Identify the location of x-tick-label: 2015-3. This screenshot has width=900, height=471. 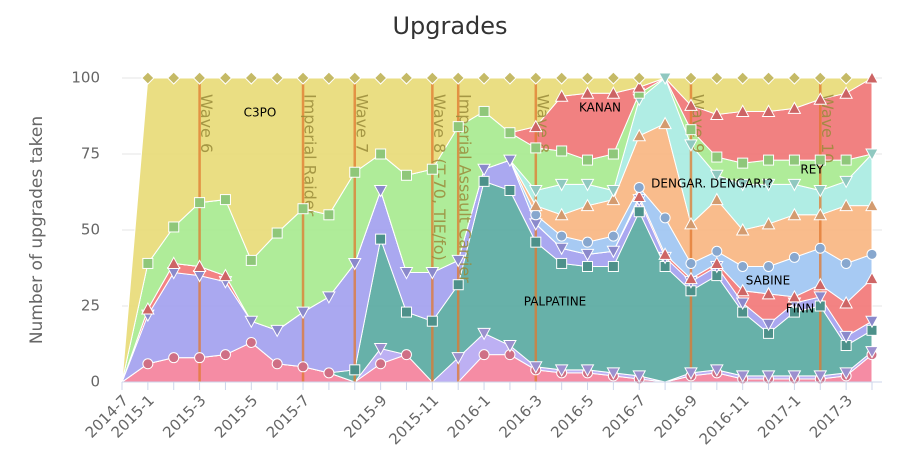
(184, 416).